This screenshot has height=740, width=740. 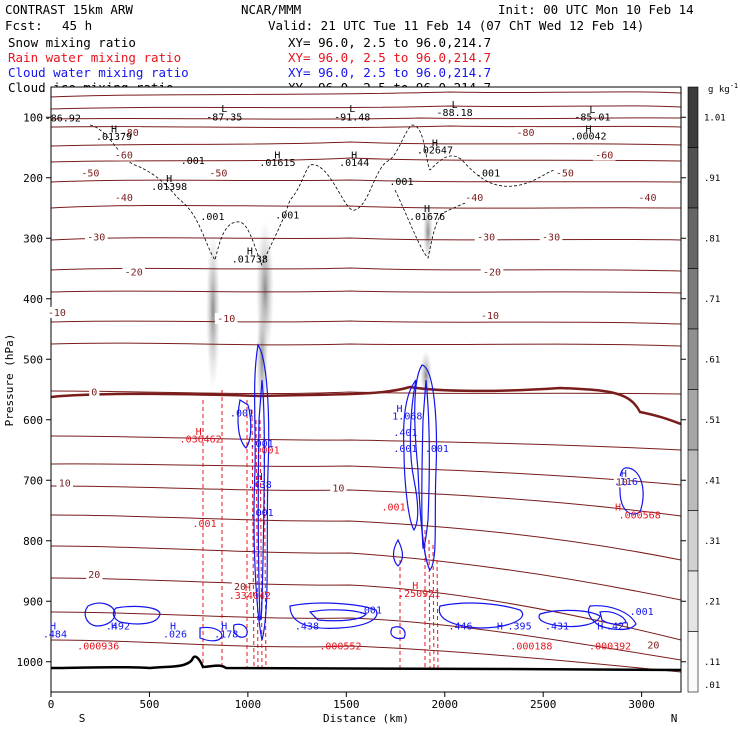 What do you see at coordinates (712, 542) in the screenshot?
I see `colorbar-tick-label: .31` at bounding box center [712, 542].